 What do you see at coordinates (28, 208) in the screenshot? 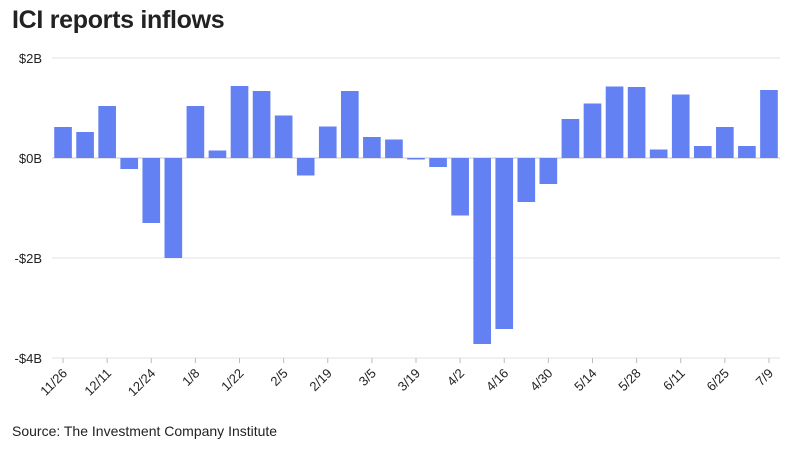
I see `y-axis-ticks: $2B $0B -$2B -$4B` at bounding box center [28, 208].